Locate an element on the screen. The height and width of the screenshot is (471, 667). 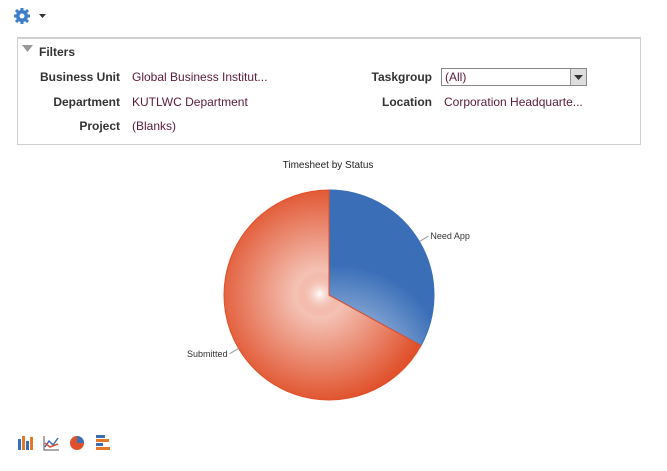
horizontal-bar-icon is located at coordinates (103, 442).